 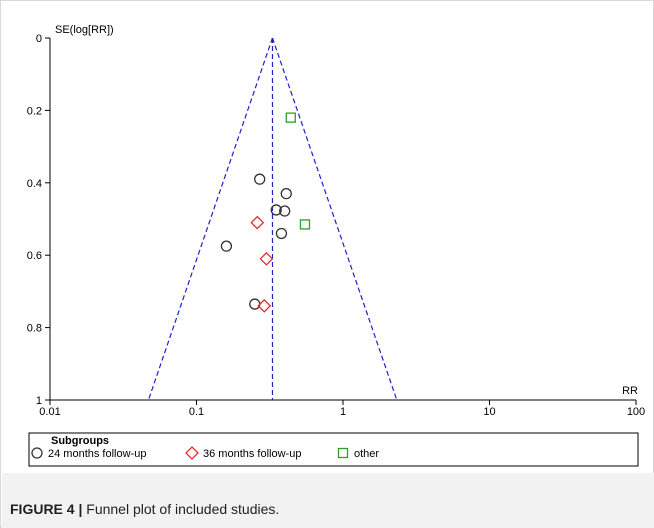 What do you see at coordinates (252, 454) in the screenshot?
I see `legend-label: 36 months follow-up` at bounding box center [252, 454].